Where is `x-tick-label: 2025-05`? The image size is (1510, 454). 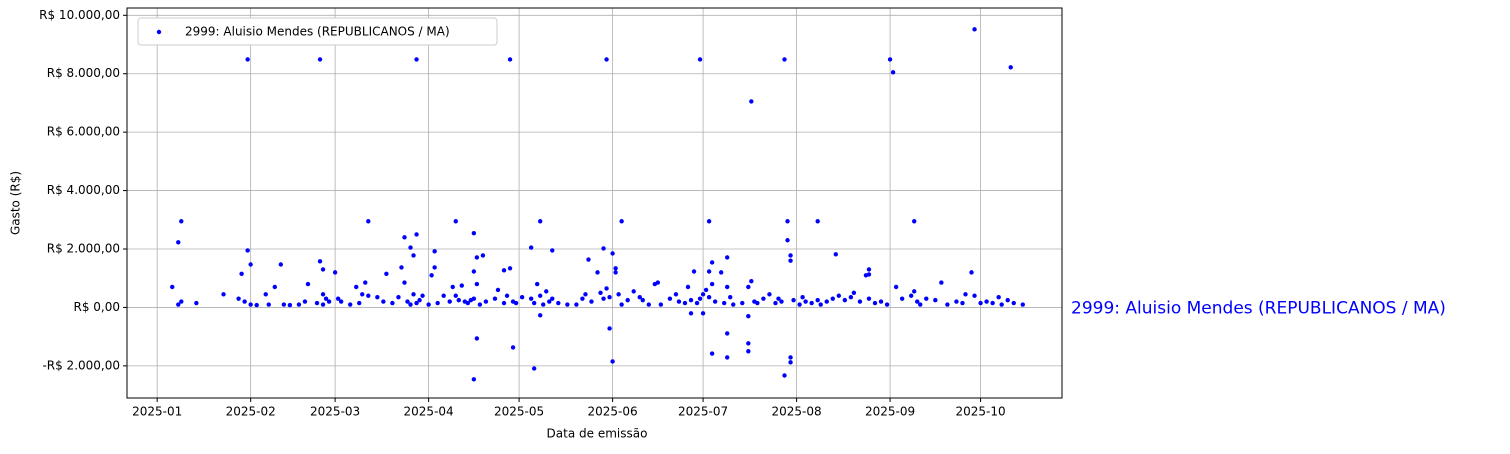
x-tick-label: 2025-05 is located at coordinates (519, 412).